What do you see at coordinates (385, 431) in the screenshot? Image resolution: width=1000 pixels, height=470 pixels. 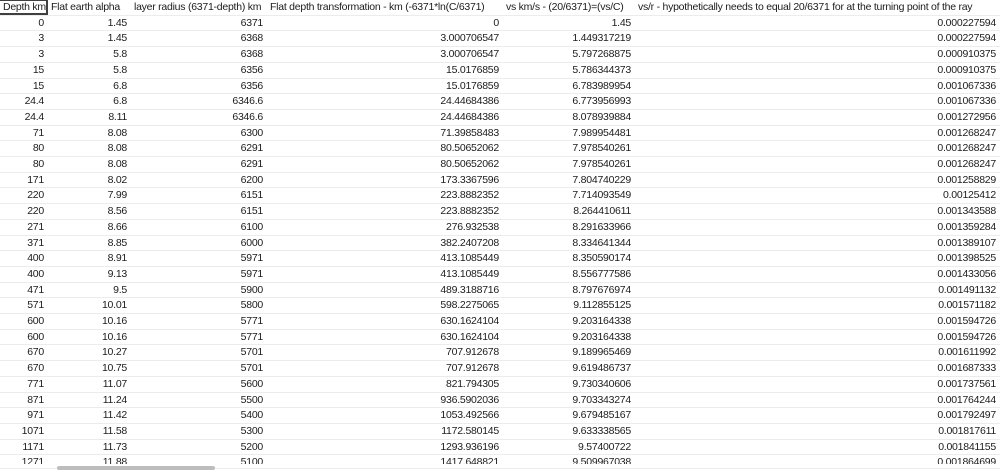 I see `cell: 1172.580145` at bounding box center [385, 431].